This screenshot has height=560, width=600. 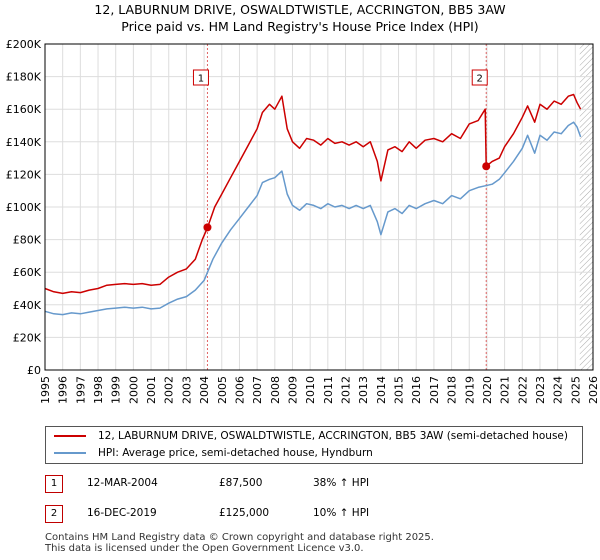 I want to click on x-tick-label: 2021, so click(x=505, y=390).